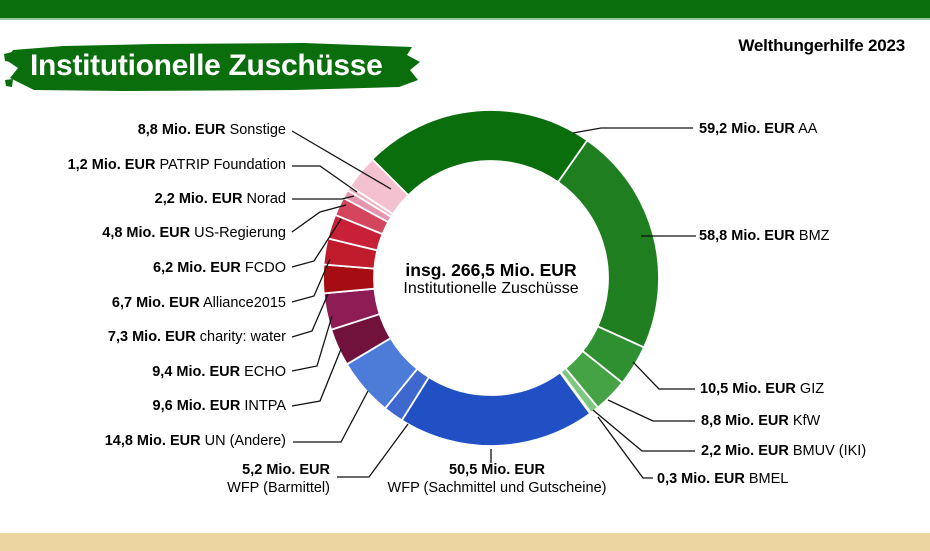  What do you see at coordinates (814, 236) in the screenshot?
I see `callout-org-name: BMZ` at bounding box center [814, 236].